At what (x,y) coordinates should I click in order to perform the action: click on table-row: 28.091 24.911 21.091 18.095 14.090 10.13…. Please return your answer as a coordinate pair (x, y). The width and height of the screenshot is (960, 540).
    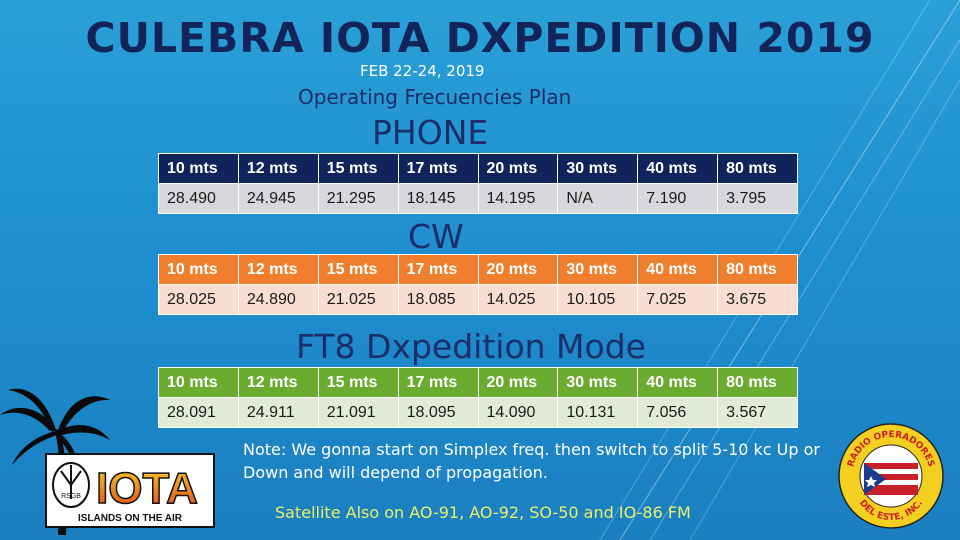
    Looking at the image, I should click on (478, 412).